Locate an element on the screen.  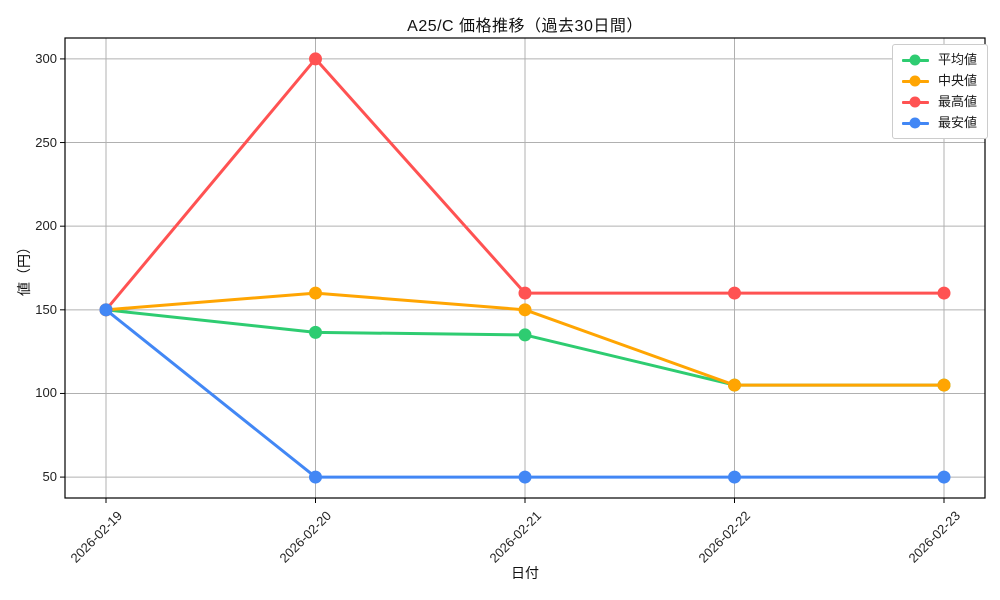
legend-item-中央値: 中央値 is located at coordinates (939, 81).